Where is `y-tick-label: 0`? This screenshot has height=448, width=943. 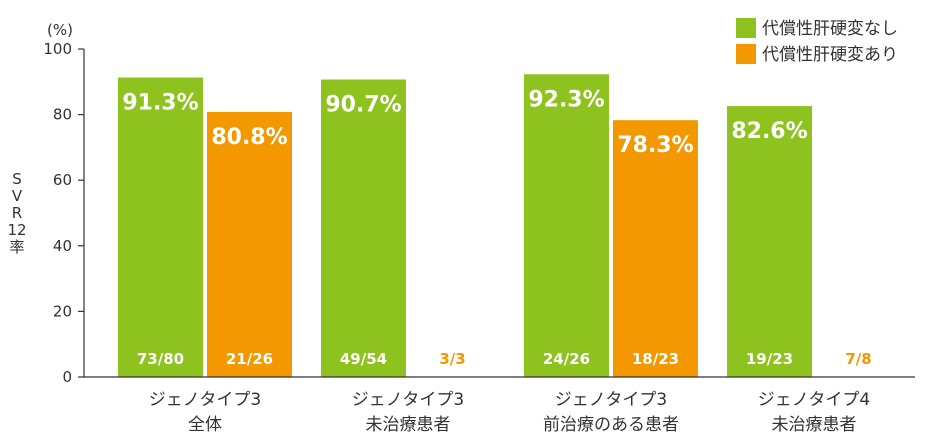
y-tick-label: 0 is located at coordinates (67, 377).